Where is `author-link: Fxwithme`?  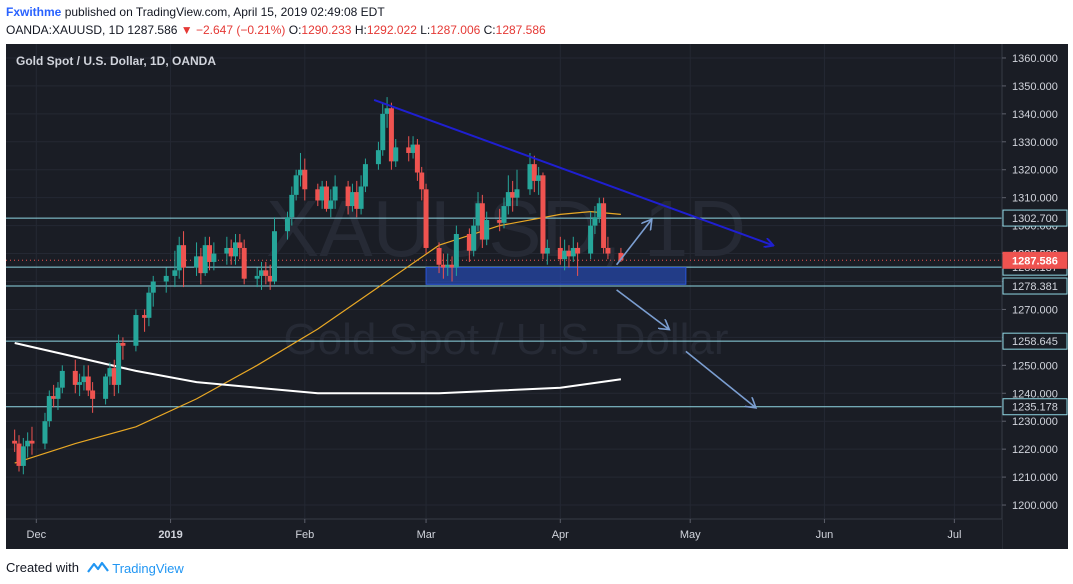
author-link: Fxwithme is located at coordinates (34, 12).